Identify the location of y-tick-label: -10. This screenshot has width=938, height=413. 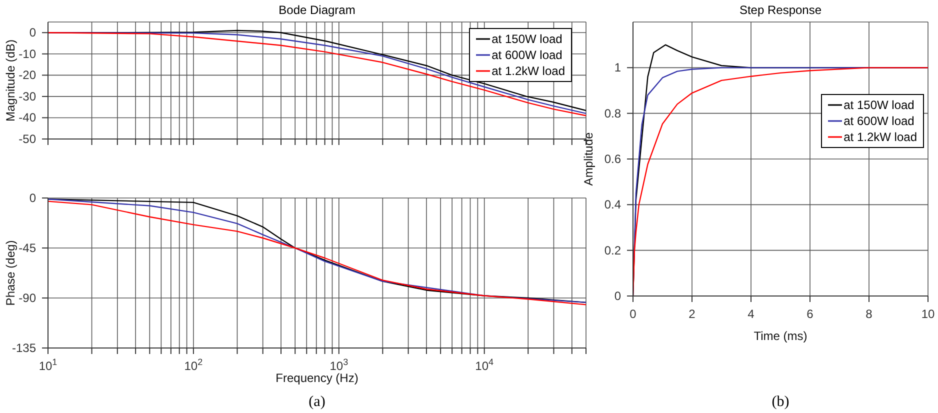
(27, 53).